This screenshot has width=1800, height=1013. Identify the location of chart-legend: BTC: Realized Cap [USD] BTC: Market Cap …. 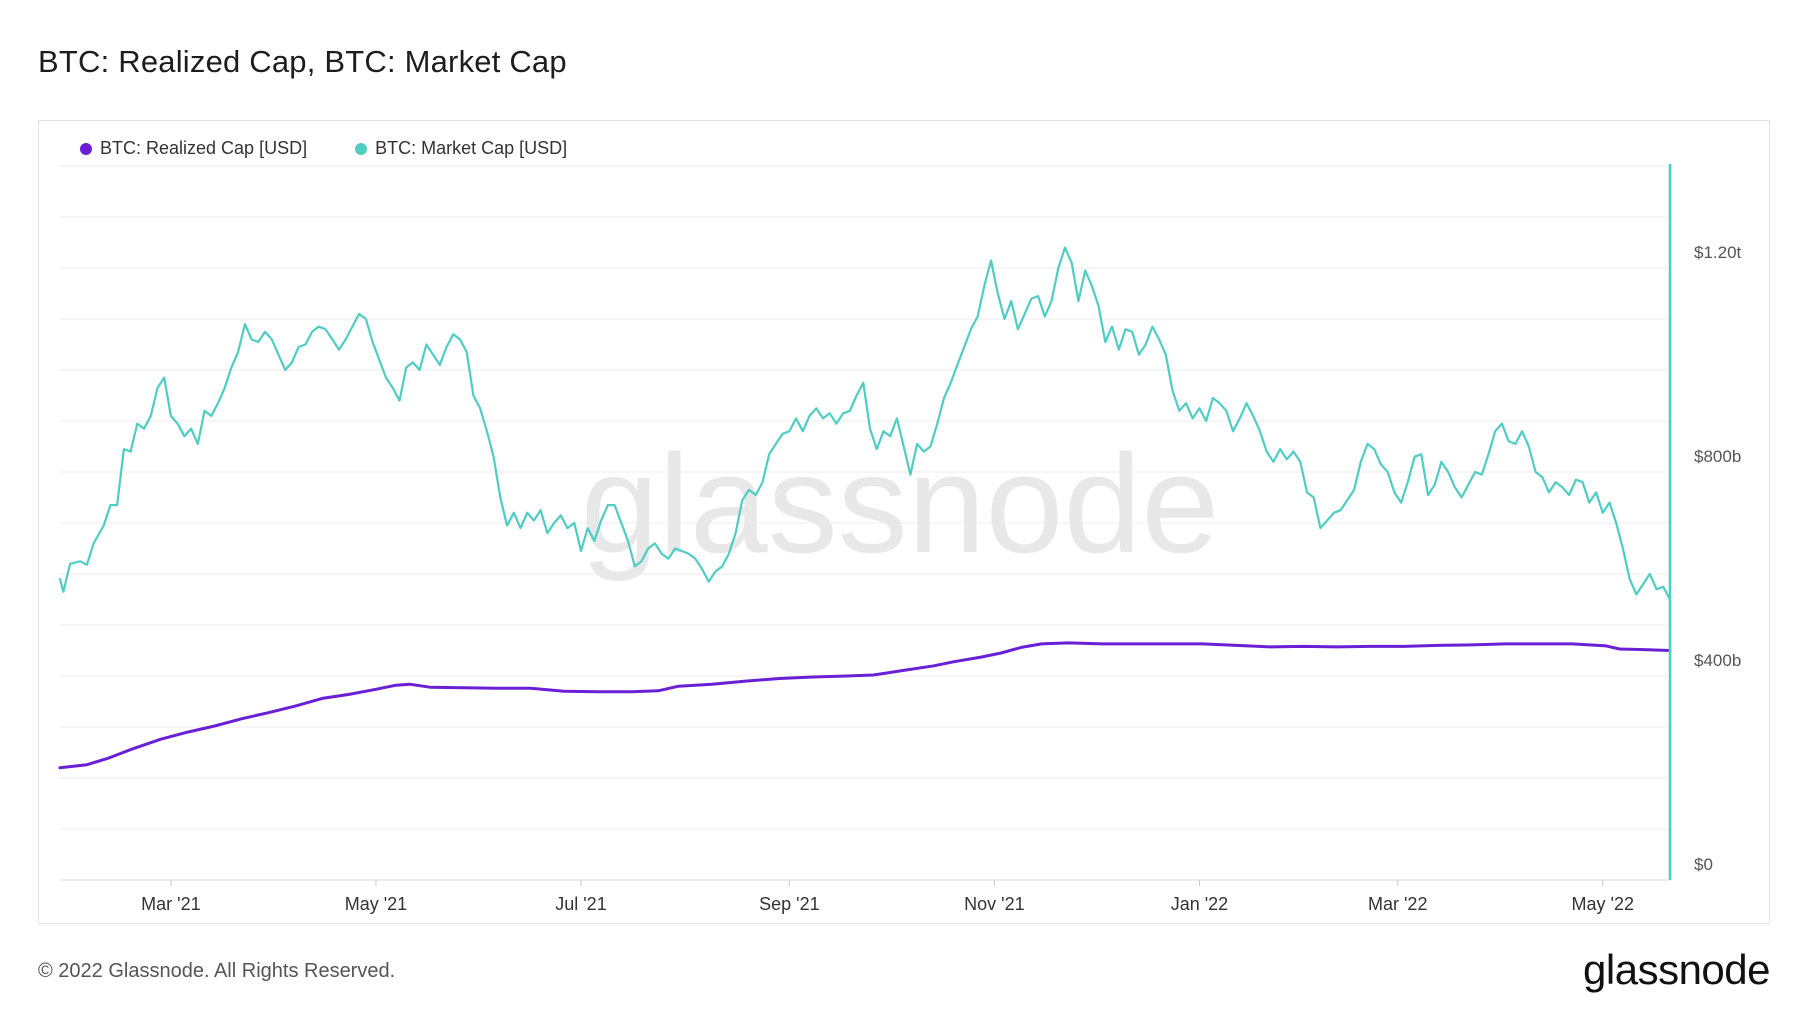
(323, 148).